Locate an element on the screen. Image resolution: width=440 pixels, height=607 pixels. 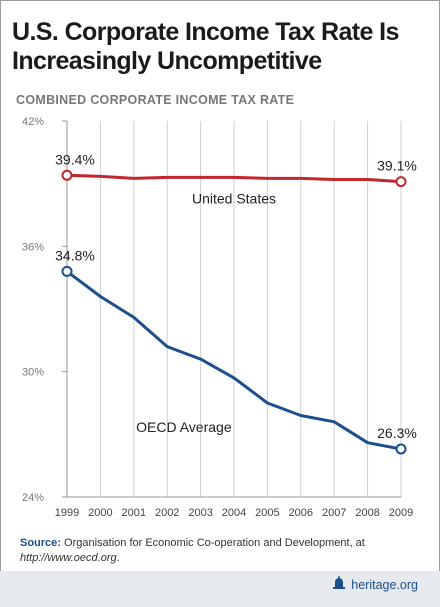
bell-icon is located at coordinates (339, 584).